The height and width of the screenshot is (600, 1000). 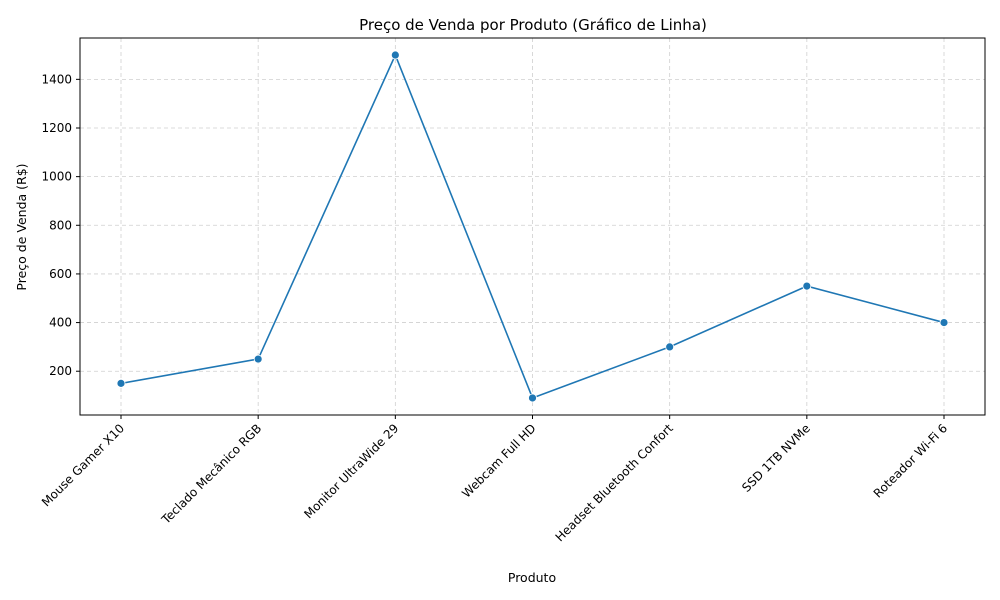 I want to click on x-axis-label: Produto, so click(x=532, y=577).